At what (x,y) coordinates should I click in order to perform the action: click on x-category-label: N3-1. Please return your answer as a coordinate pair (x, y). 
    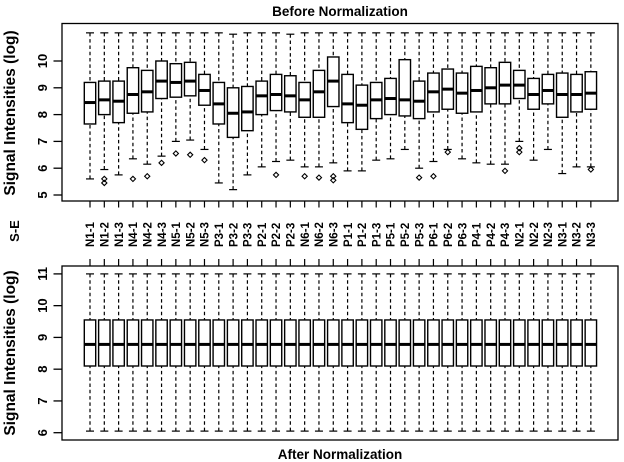
    Looking at the image, I should click on (563, 234).